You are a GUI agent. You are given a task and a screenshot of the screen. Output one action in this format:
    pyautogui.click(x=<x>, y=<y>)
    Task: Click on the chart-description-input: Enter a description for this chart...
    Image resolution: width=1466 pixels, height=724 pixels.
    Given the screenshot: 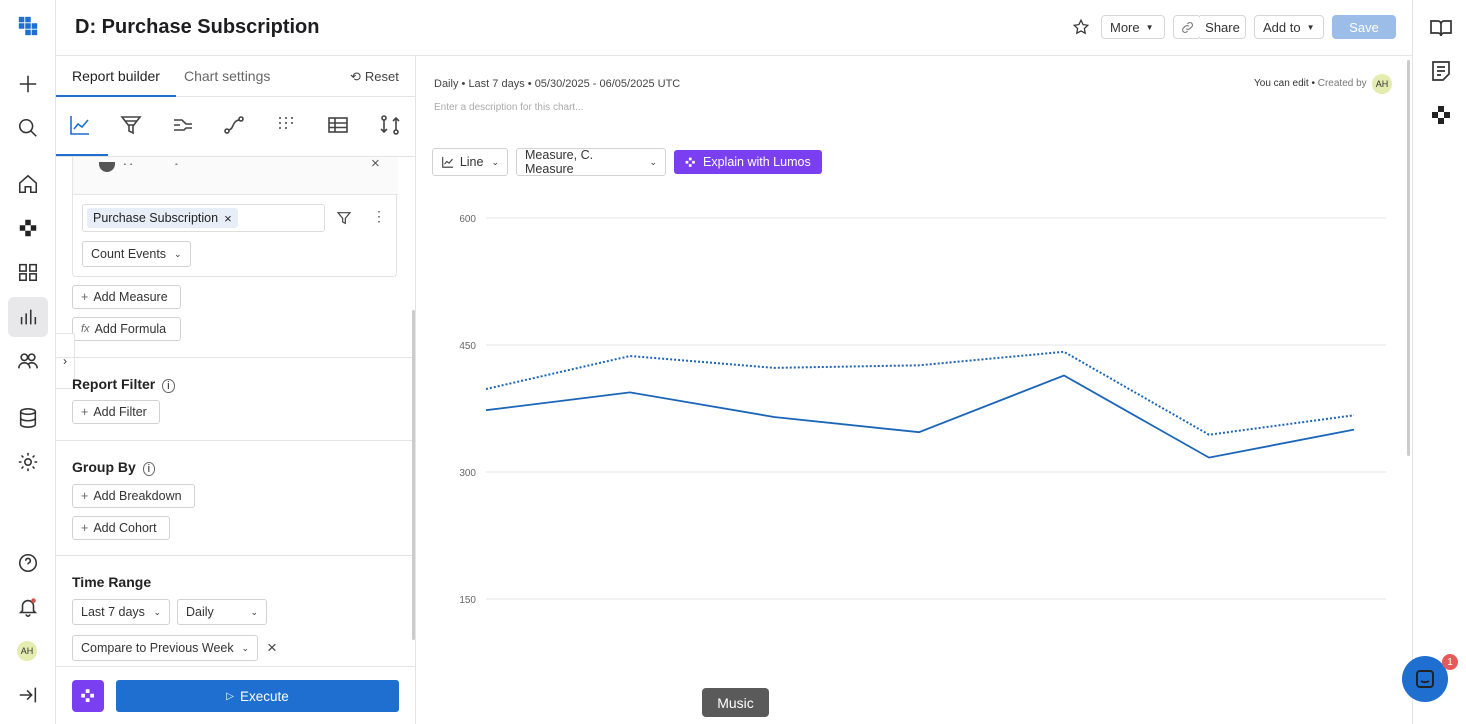 What is the action you would take?
    pyautogui.click(x=509, y=107)
    